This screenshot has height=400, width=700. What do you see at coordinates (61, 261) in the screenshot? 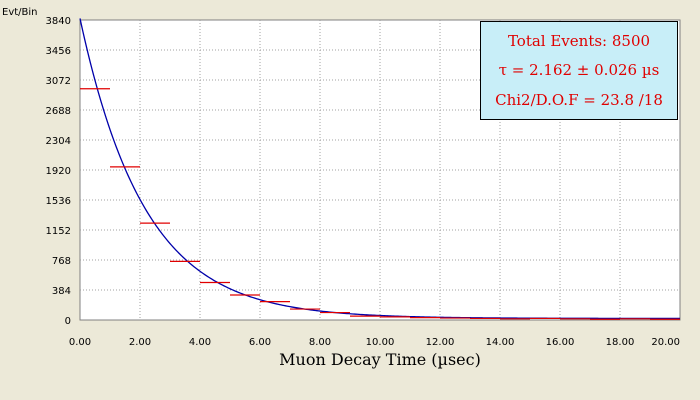
I see `y-tick-label: 768` at bounding box center [61, 261].